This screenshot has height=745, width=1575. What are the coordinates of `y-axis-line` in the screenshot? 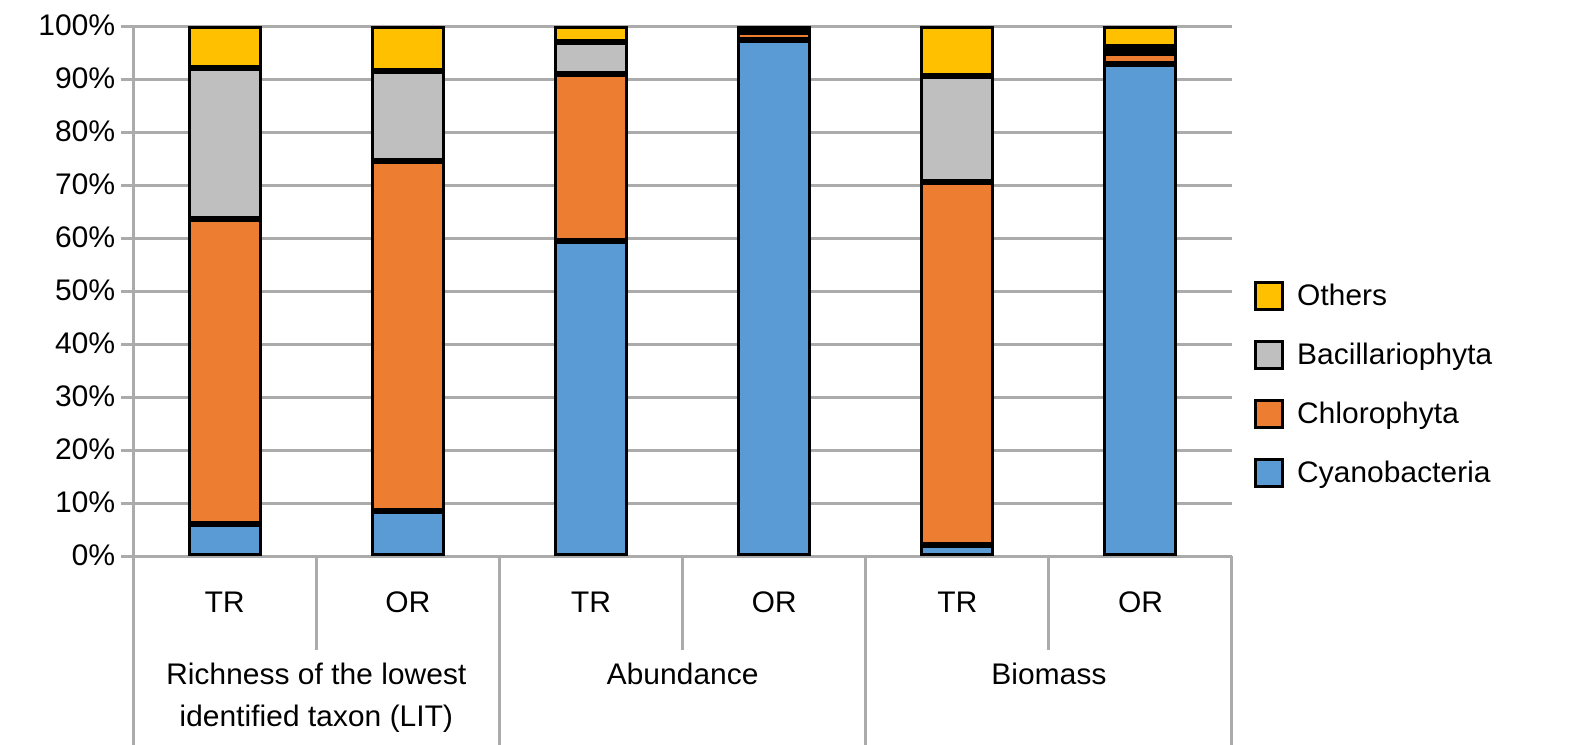 It's located at (133, 385).